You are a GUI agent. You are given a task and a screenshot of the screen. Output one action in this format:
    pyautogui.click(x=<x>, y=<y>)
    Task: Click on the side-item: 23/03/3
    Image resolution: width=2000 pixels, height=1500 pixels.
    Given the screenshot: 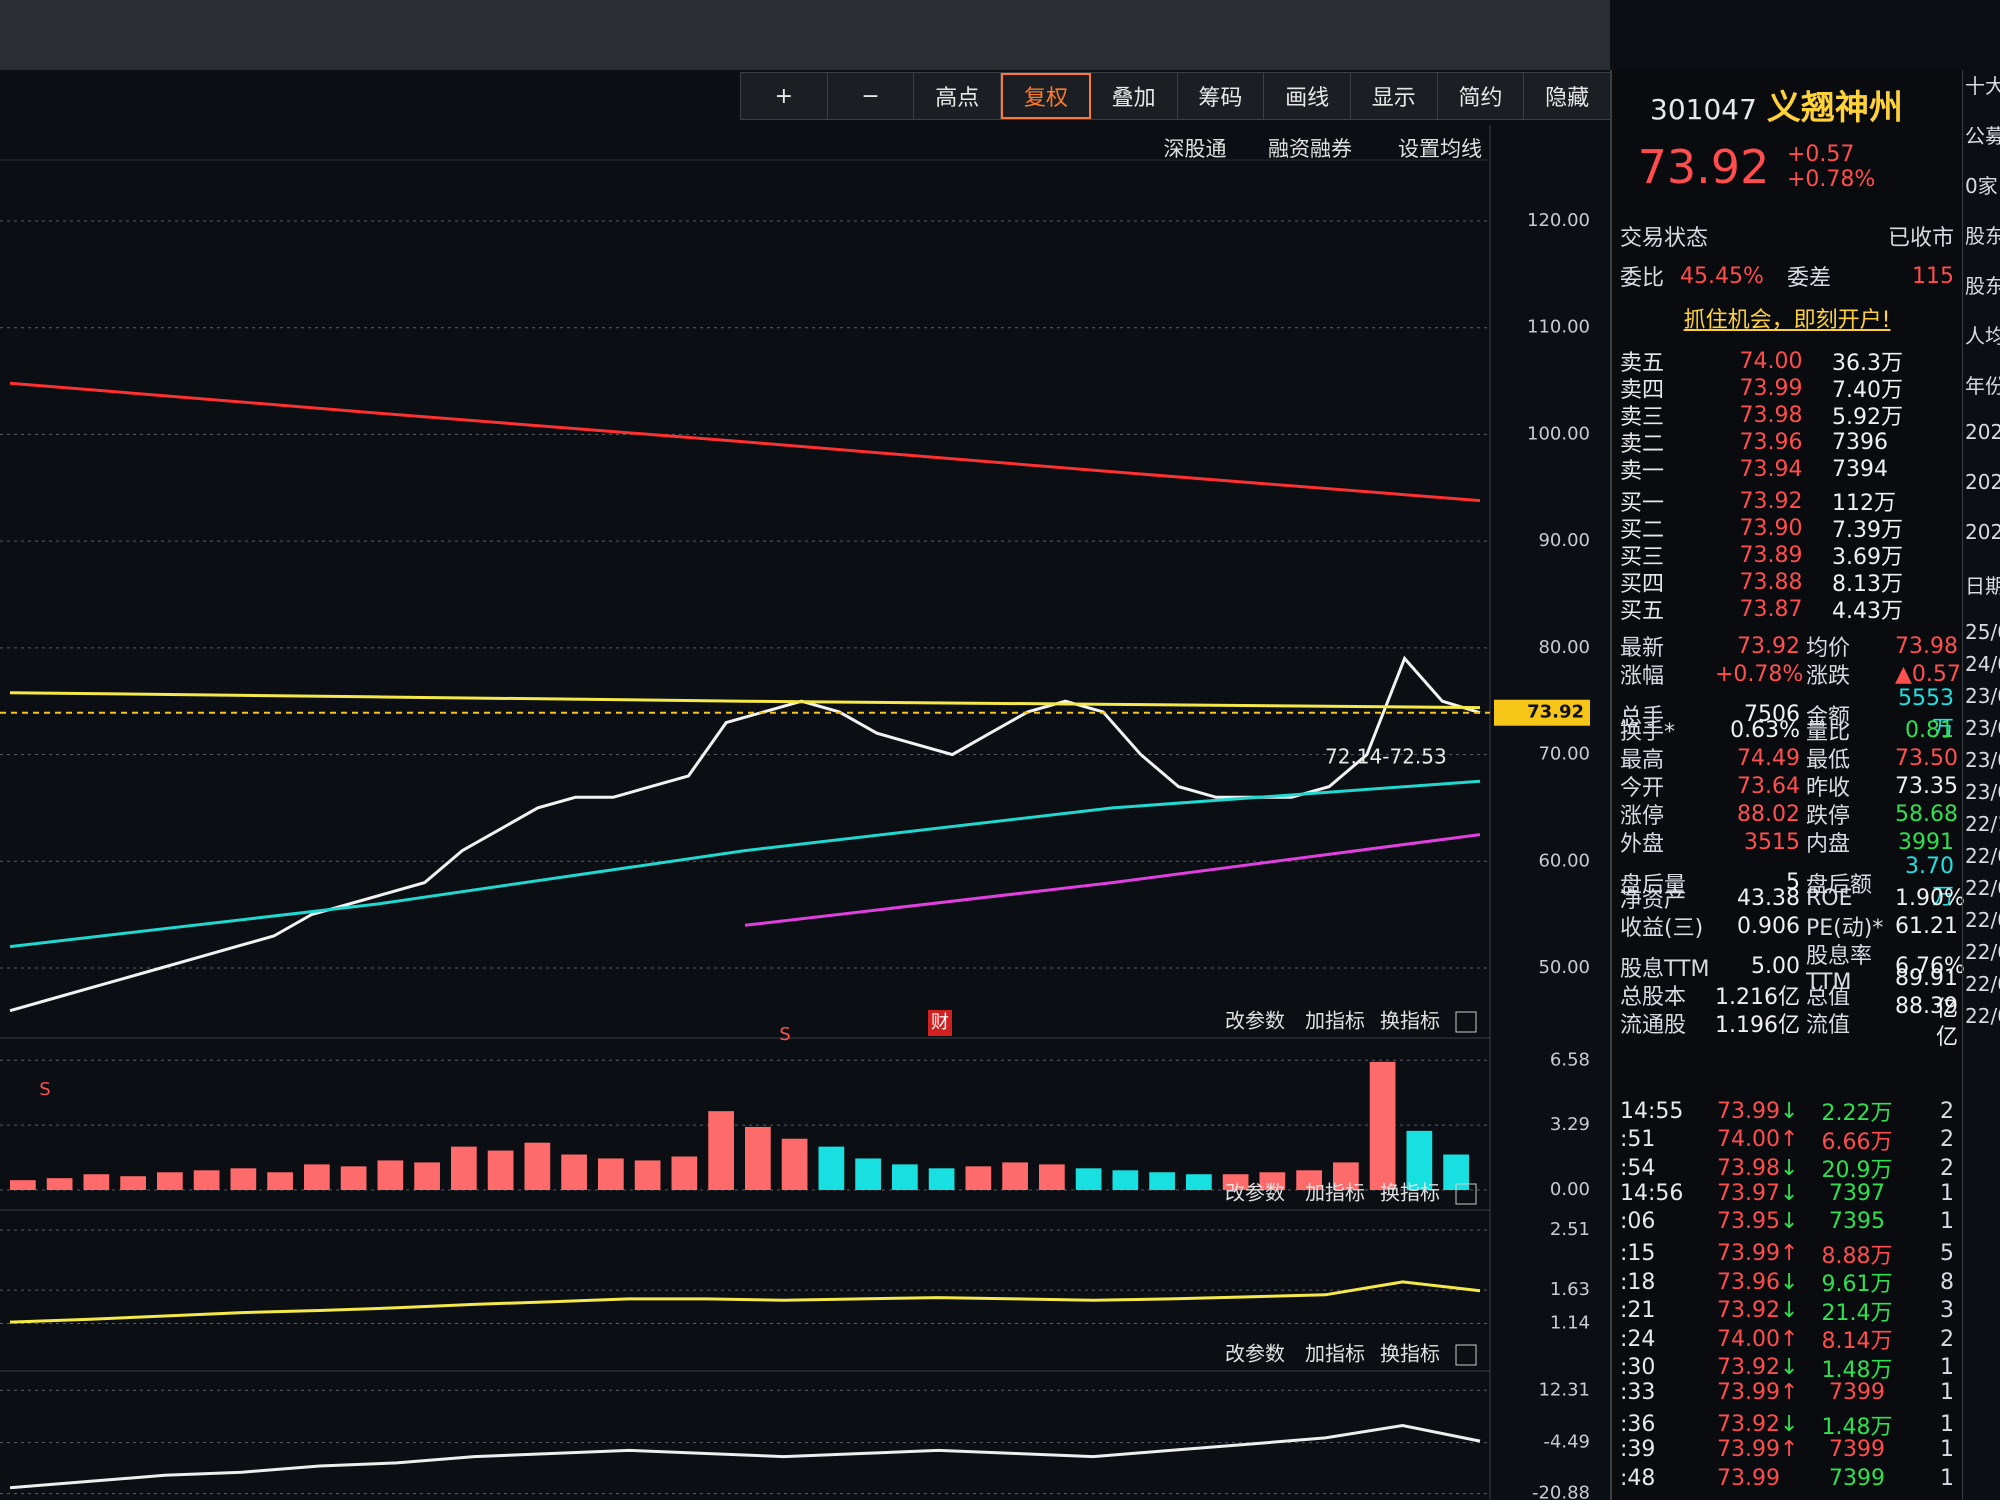 What is the action you would take?
    pyautogui.click(x=1982, y=792)
    